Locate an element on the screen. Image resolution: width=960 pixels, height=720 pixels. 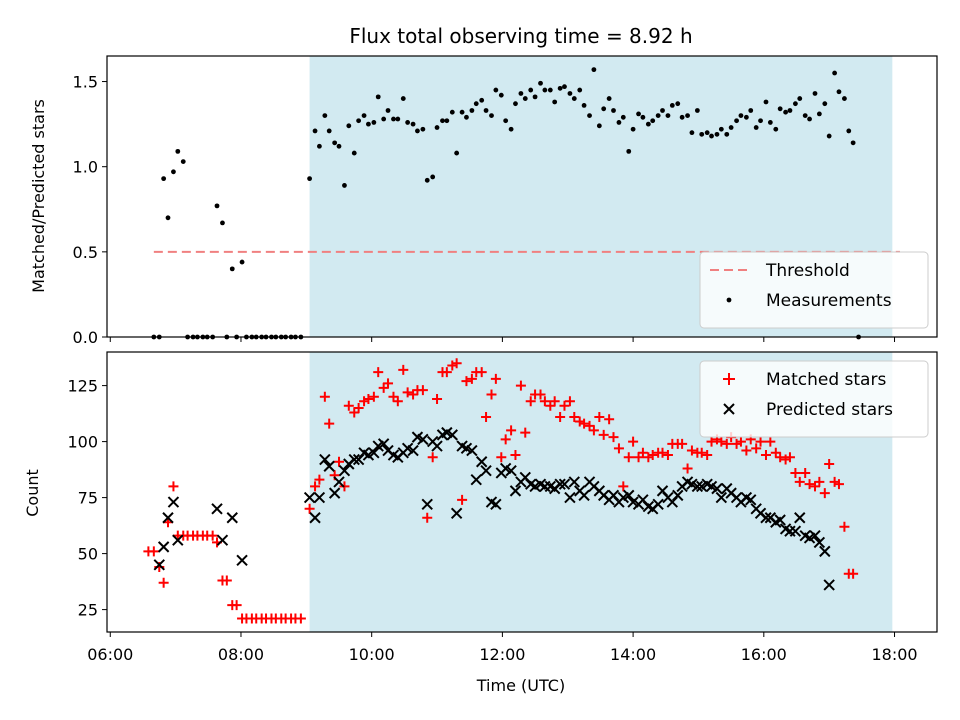
legend-label: Predicted stars is located at coordinates (829, 410).